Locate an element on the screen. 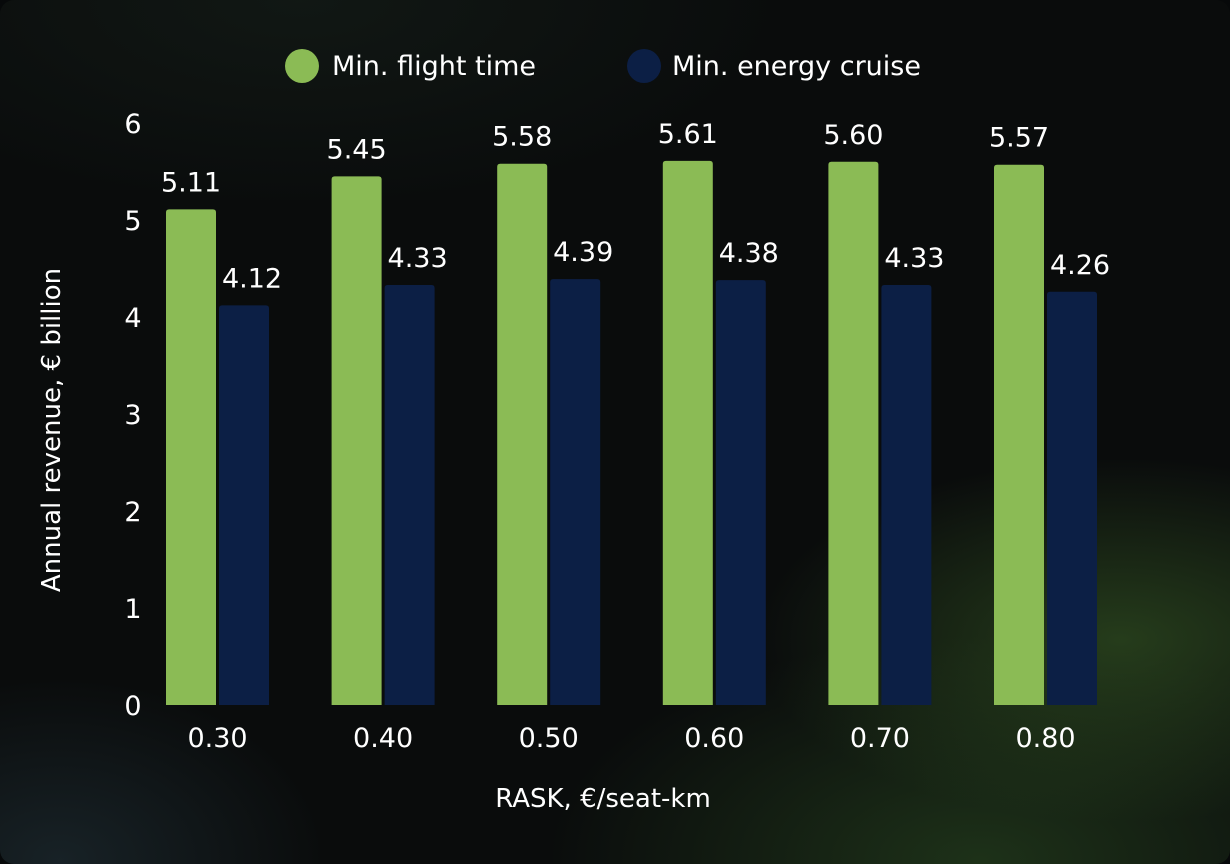 Image resolution: width=1230 pixels, height=864 pixels. x-axis-ticks: 0.30 0.40 0.50 0.60 0.70 0.80 is located at coordinates (631, 738).